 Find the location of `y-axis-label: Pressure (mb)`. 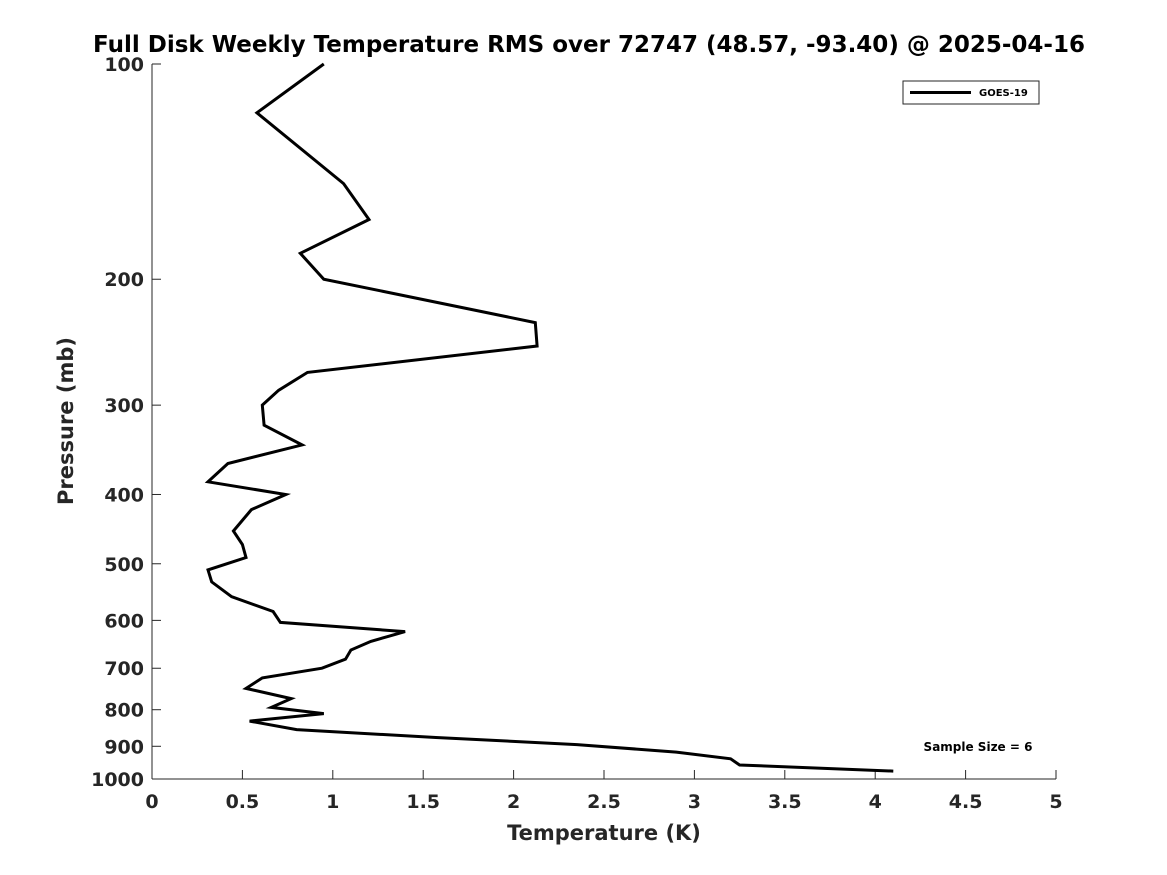

y-axis-label: Pressure (mb) is located at coordinates (66, 421).